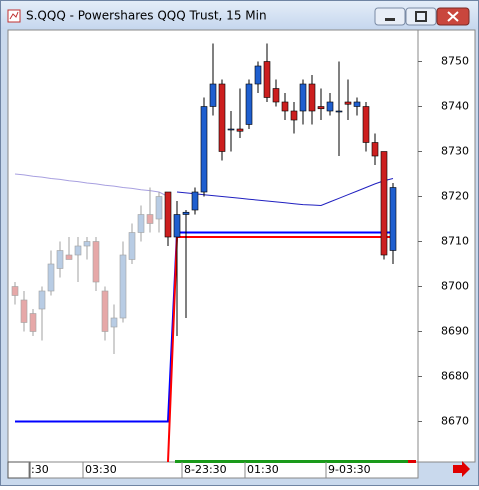  I want to click on x-tick-label: :30, so click(40, 469).